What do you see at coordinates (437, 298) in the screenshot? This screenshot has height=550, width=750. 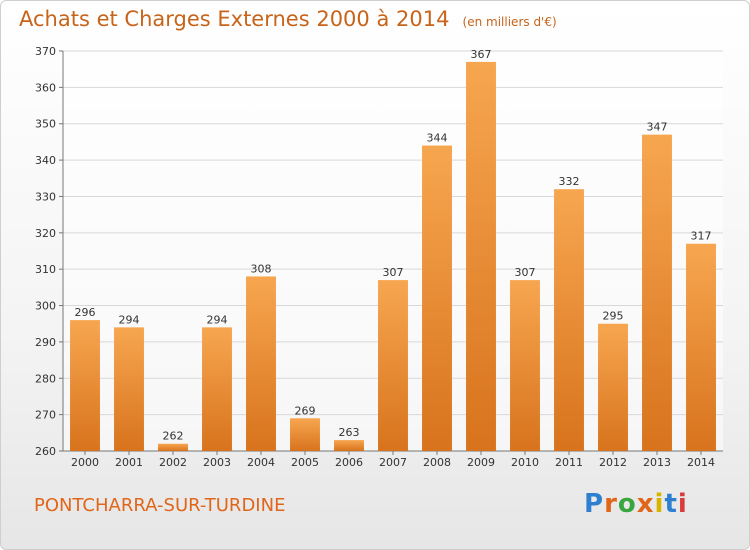 I see `bar-2008` at bounding box center [437, 298].